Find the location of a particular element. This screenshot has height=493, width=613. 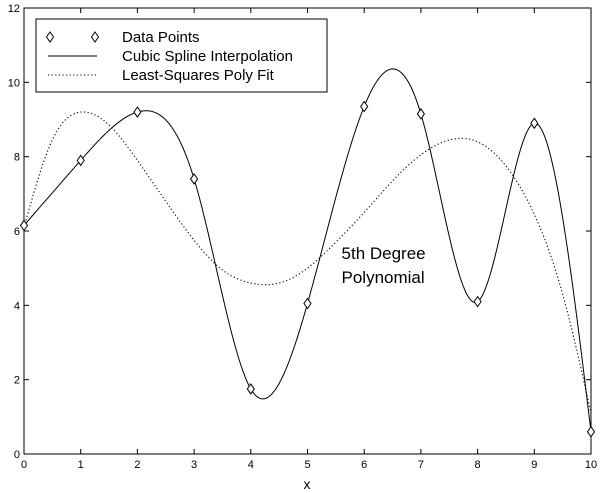

x-tick-label: 5 is located at coordinates (307, 465).